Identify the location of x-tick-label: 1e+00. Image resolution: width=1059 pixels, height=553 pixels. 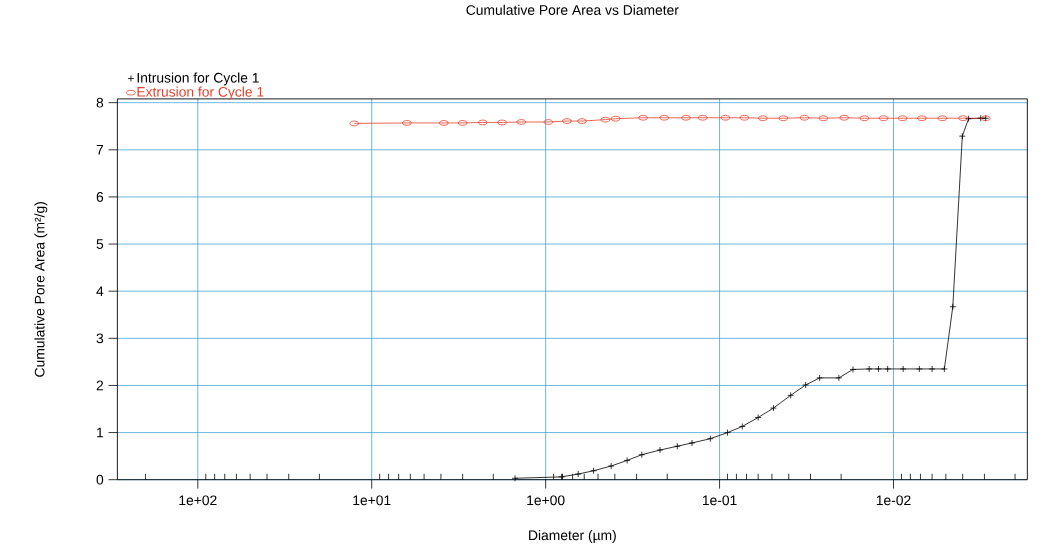
(546, 500).